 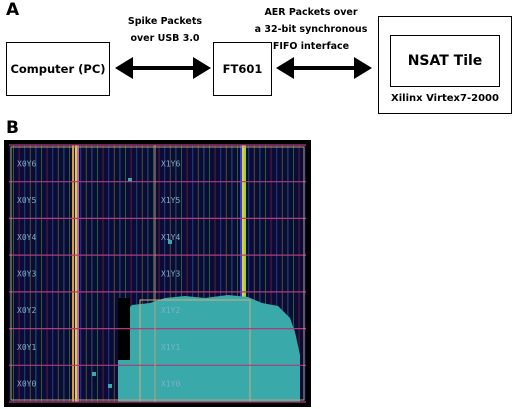 I want to click on region-label-right-0: X1Y6, so click(x=170, y=163).